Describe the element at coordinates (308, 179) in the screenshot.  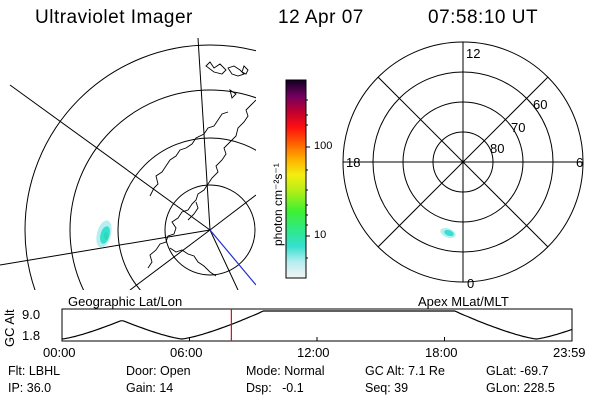
I see `colorbar-ticks` at that location.